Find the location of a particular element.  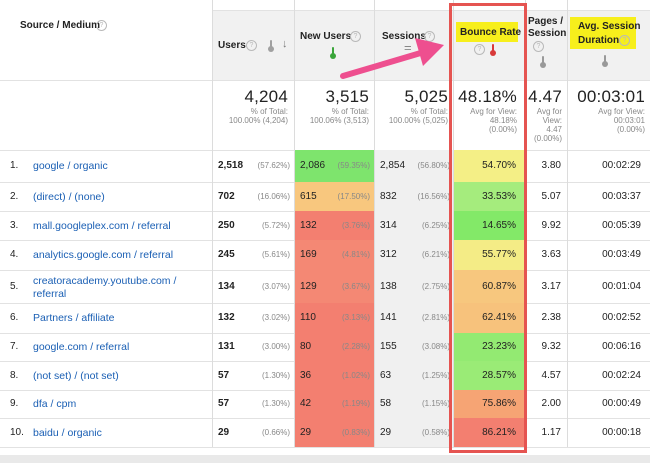

users-value: 134 is located at coordinates (226, 286).